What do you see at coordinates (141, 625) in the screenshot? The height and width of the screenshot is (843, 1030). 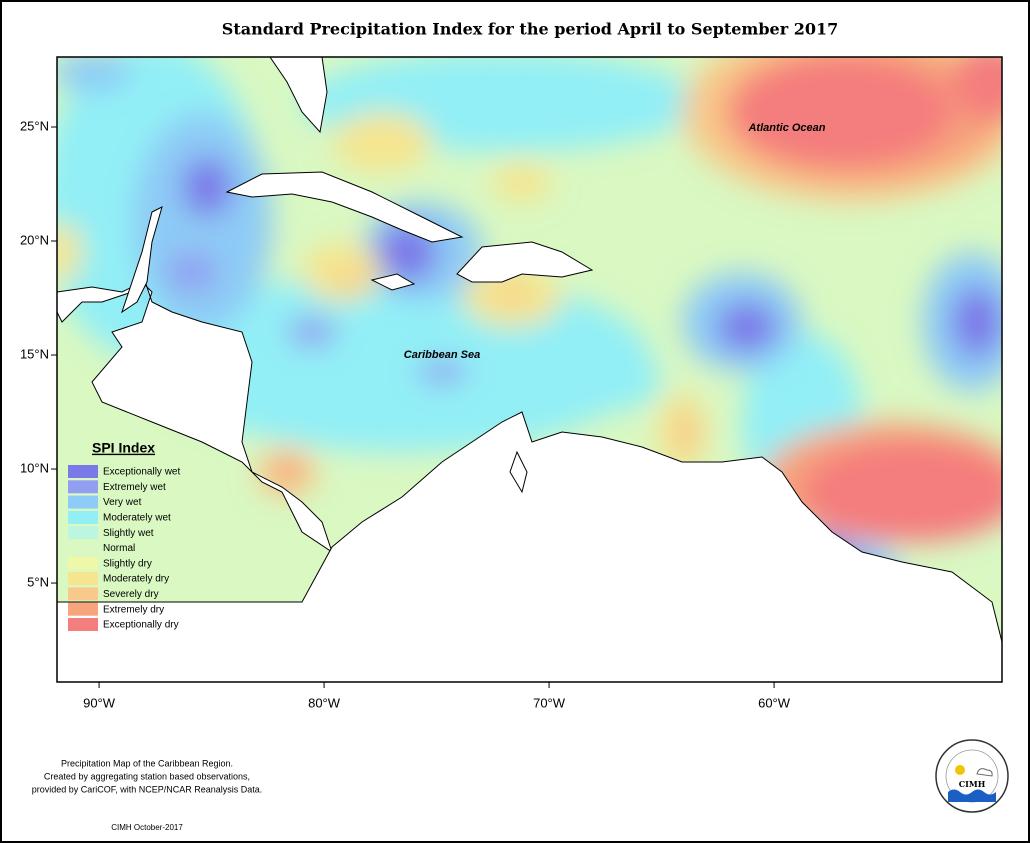 I see `legend-label: Exceptionally dry` at bounding box center [141, 625].